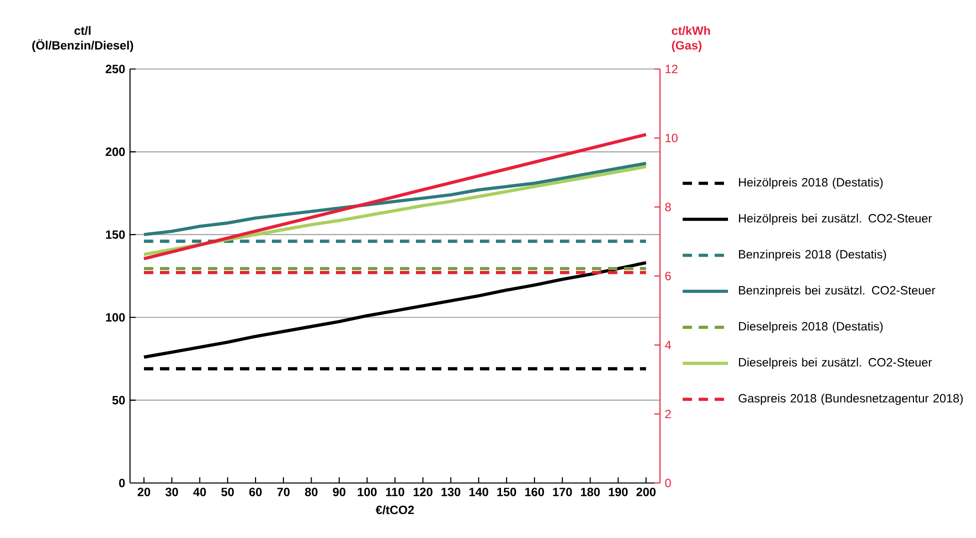  Describe the element at coordinates (812, 255) in the screenshot. I see `legend-label: Benzinpreis 2018 (Destatis)` at that location.